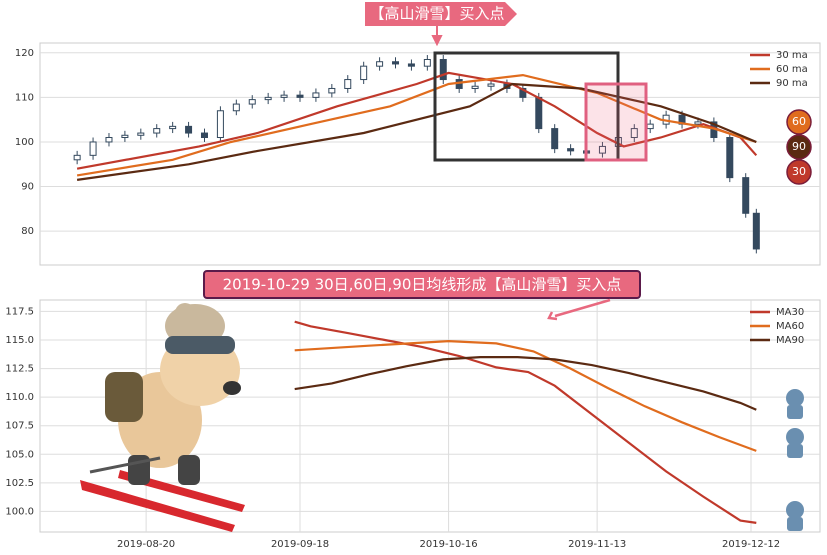 The image size is (827, 555). Describe the element at coordinates (751, 544) in the screenshot. I see `x-tick-label: 2019-12-12` at that location.